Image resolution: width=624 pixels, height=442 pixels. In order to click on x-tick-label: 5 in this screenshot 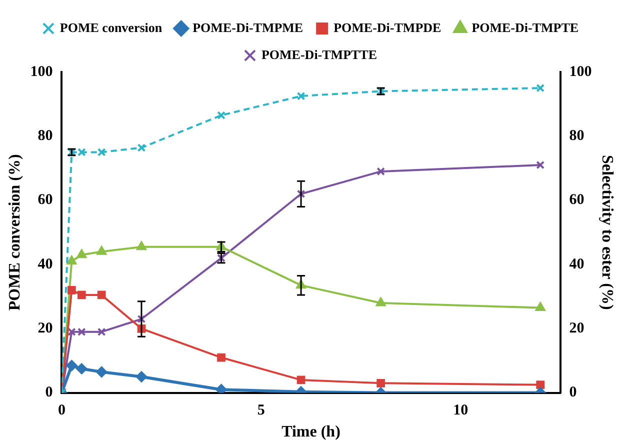, I will do `click(261, 410)`.